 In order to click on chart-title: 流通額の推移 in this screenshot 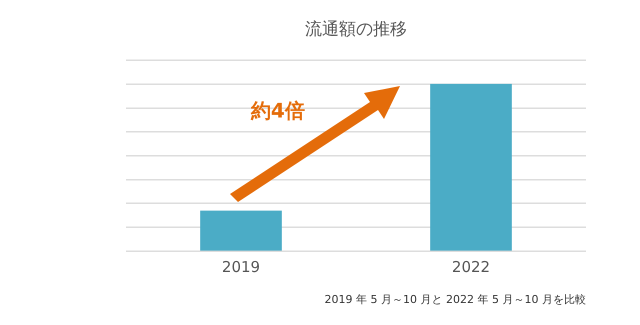, I will do `click(356, 30)`.